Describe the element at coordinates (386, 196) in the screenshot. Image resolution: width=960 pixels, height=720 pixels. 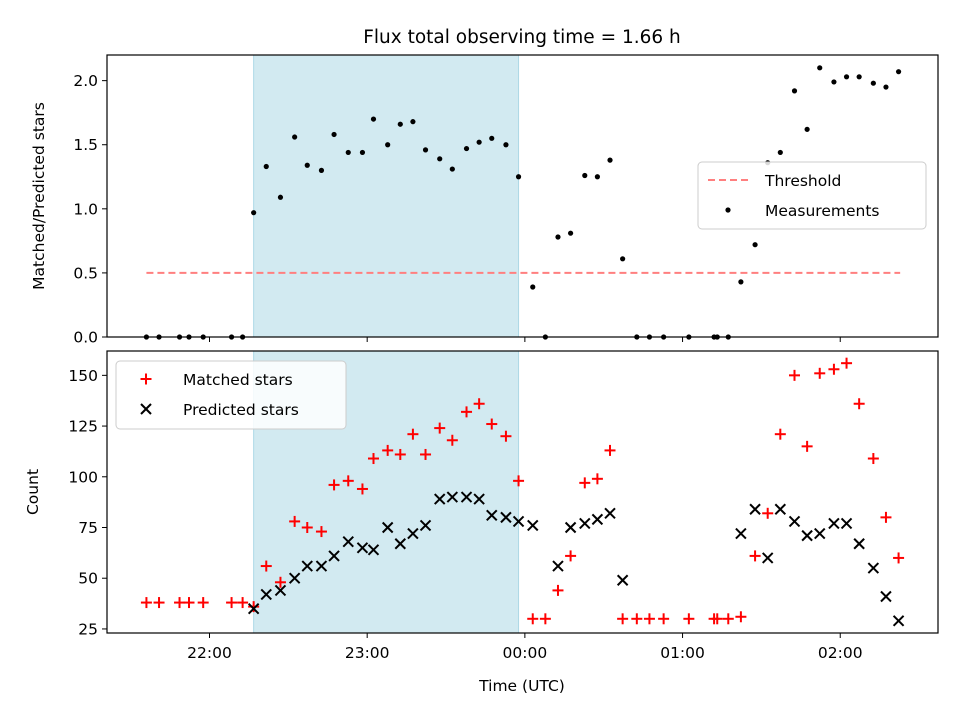
I see `top-observing-band` at that location.